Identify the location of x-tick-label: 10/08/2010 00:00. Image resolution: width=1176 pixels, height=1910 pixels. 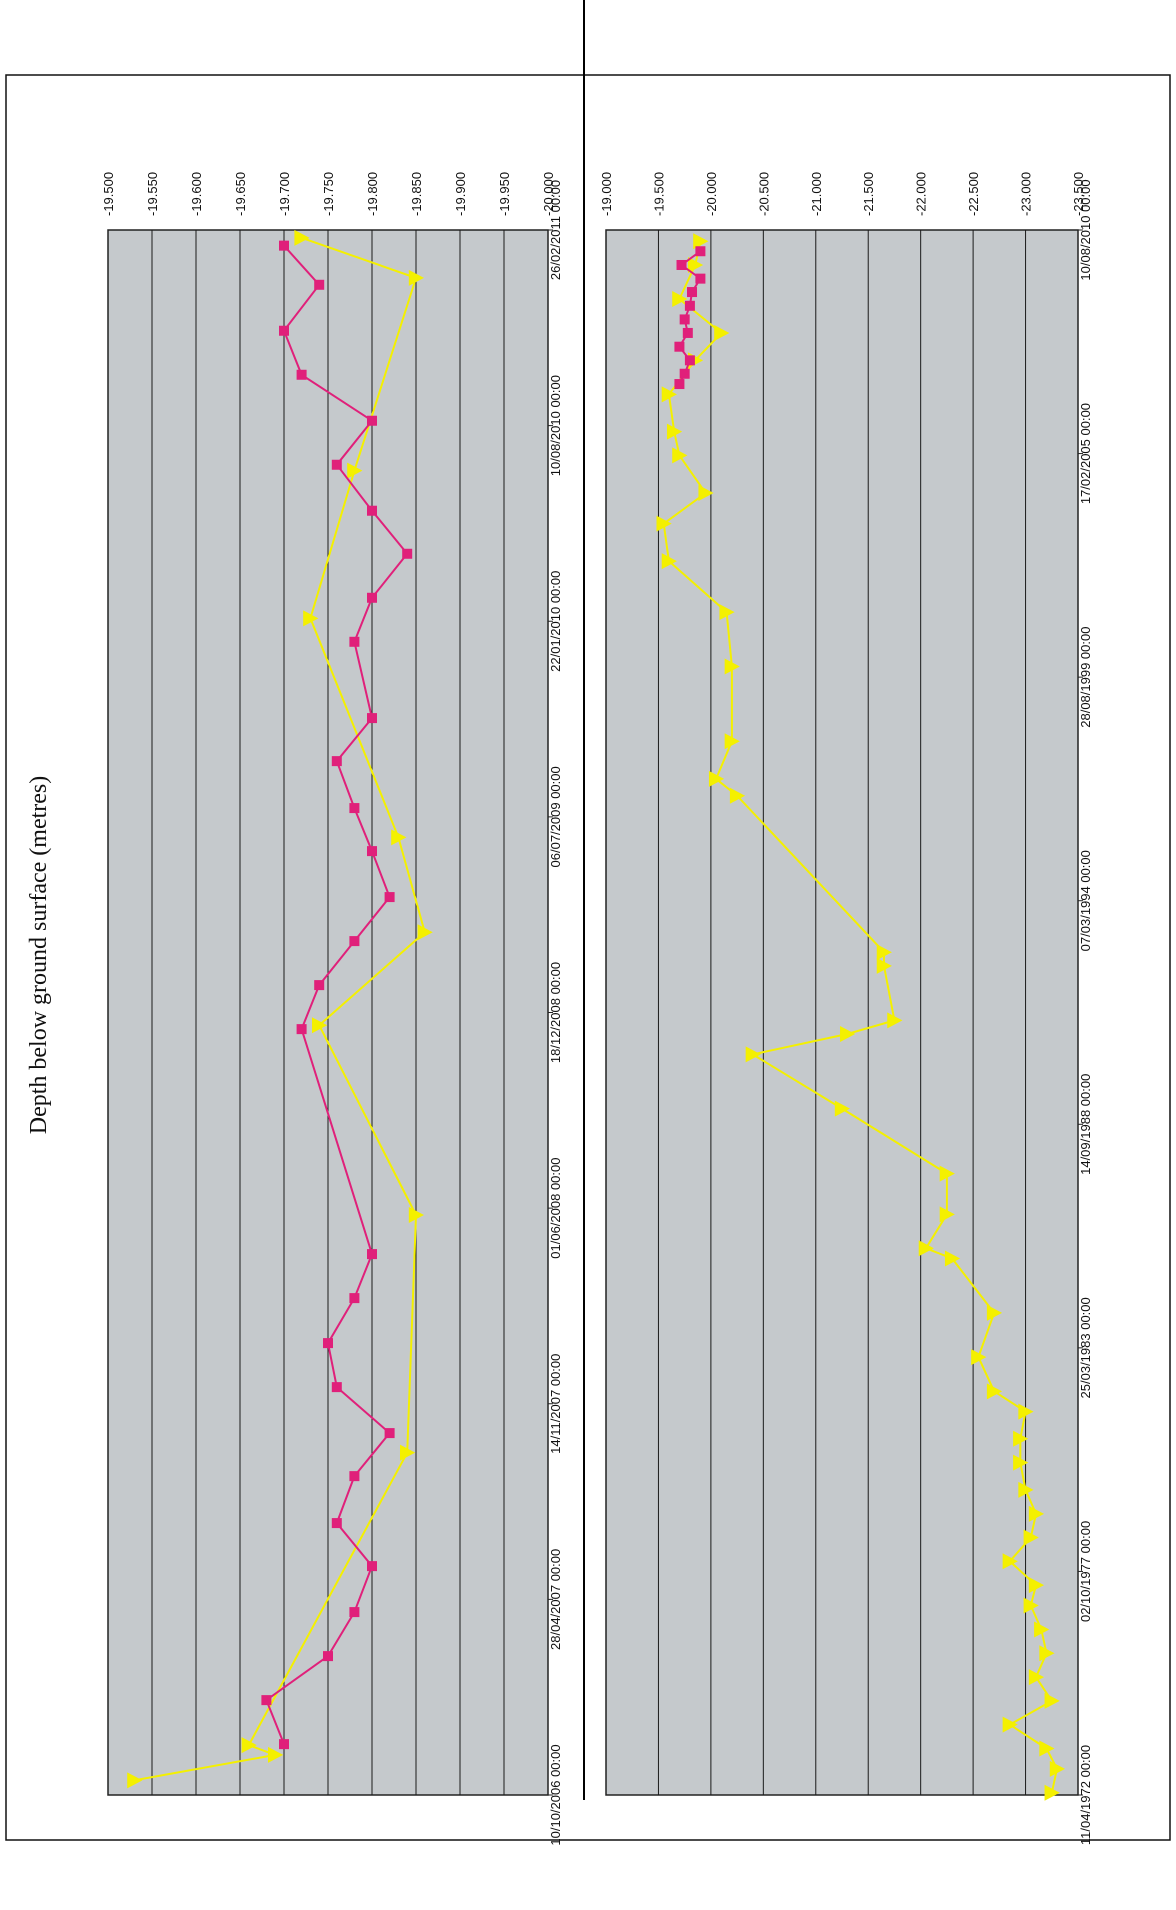
(555, 425).